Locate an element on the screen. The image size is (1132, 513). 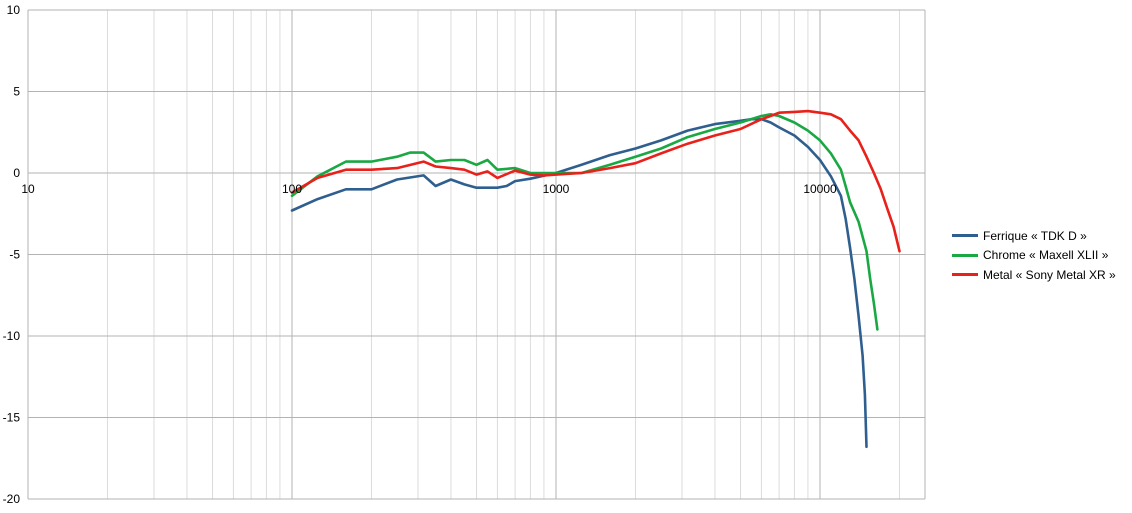
x-tick-label: 10 is located at coordinates (28, 189).